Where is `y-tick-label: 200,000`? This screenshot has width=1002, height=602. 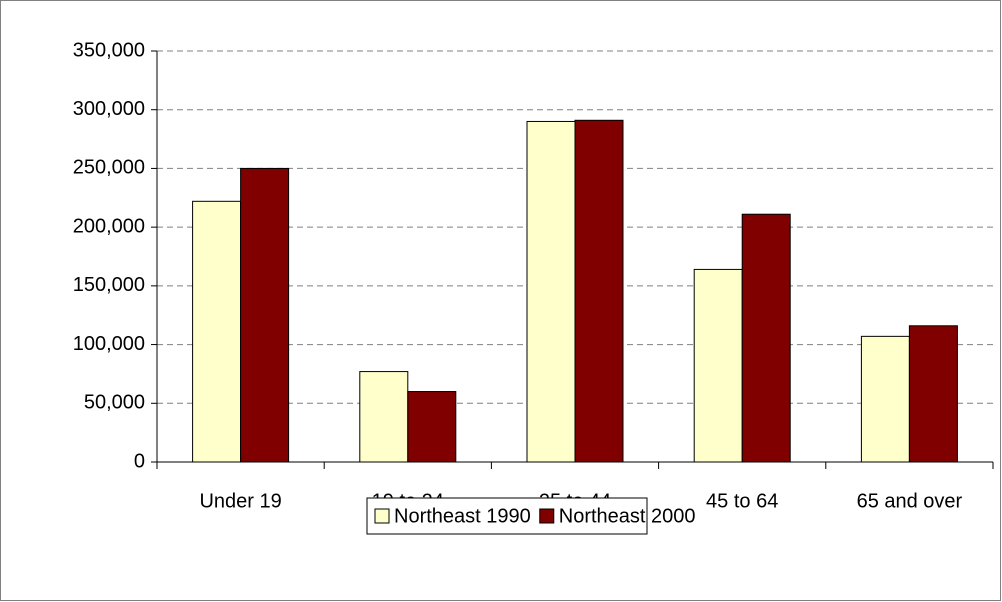
y-tick-label: 200,000 is located at coordinates (109, 226).